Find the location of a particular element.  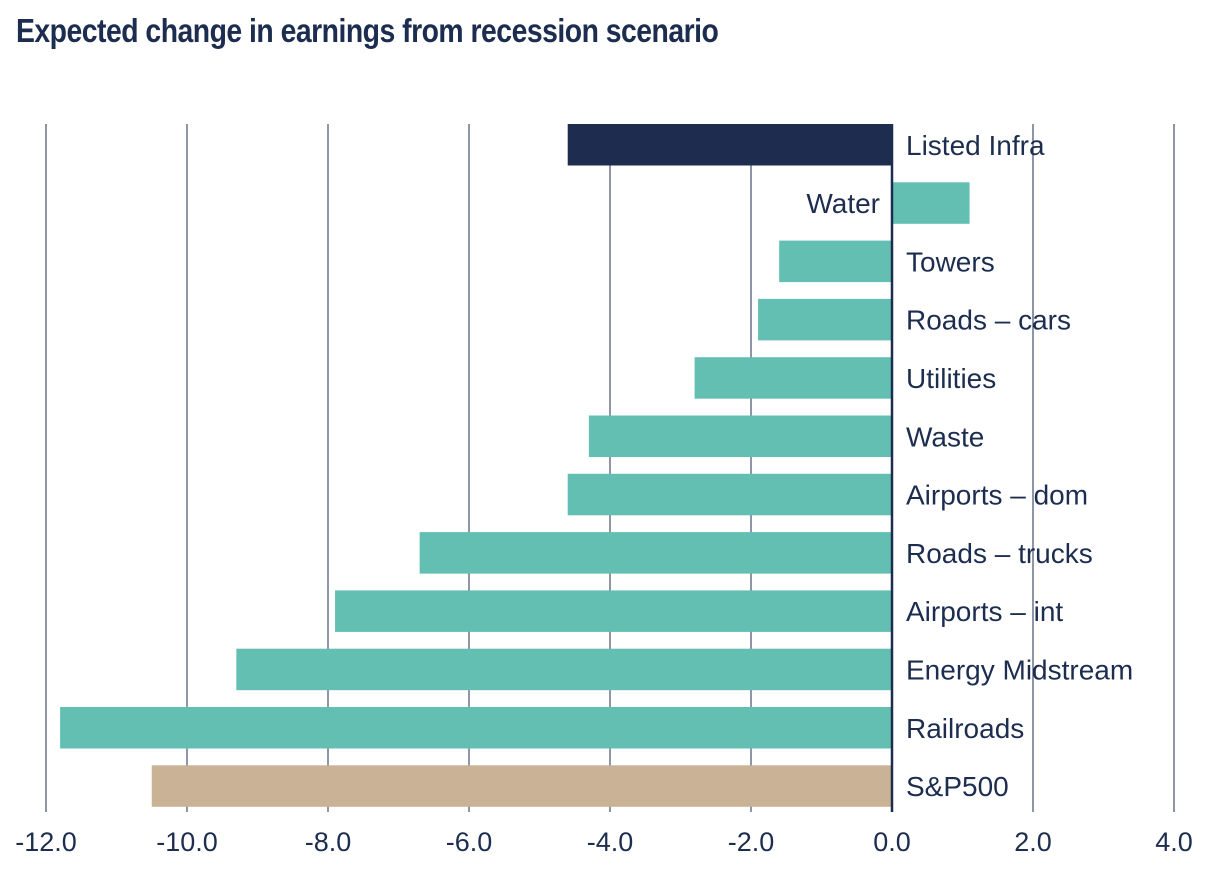

category-label: Waste is located at coordinates (945, 436).